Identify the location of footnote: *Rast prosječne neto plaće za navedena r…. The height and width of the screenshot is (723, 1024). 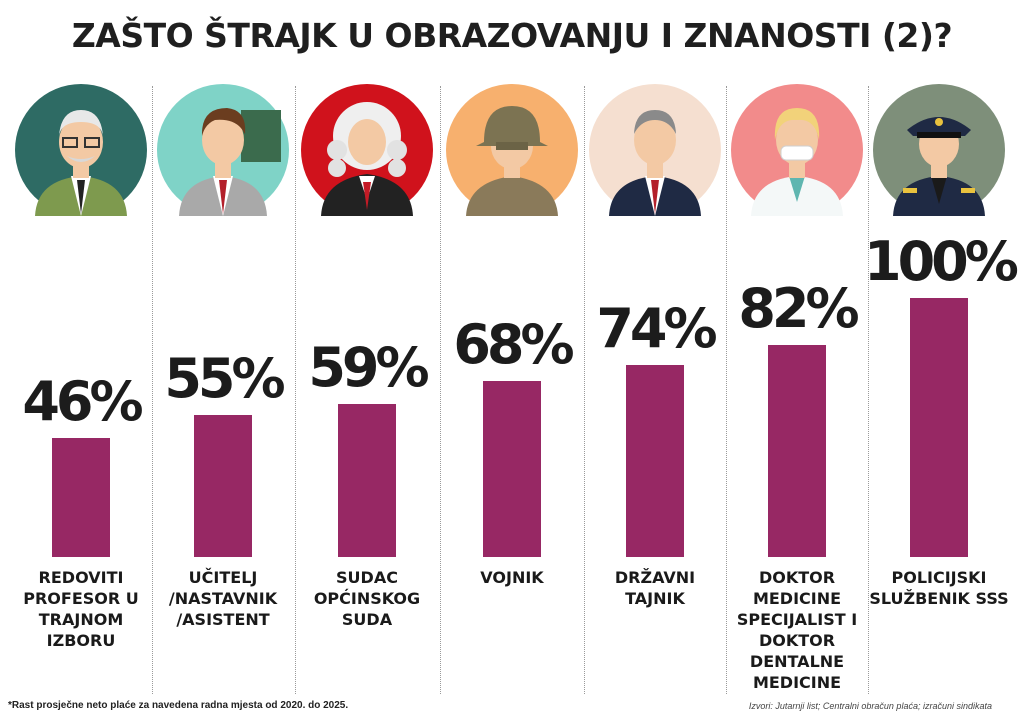
(178, 705).